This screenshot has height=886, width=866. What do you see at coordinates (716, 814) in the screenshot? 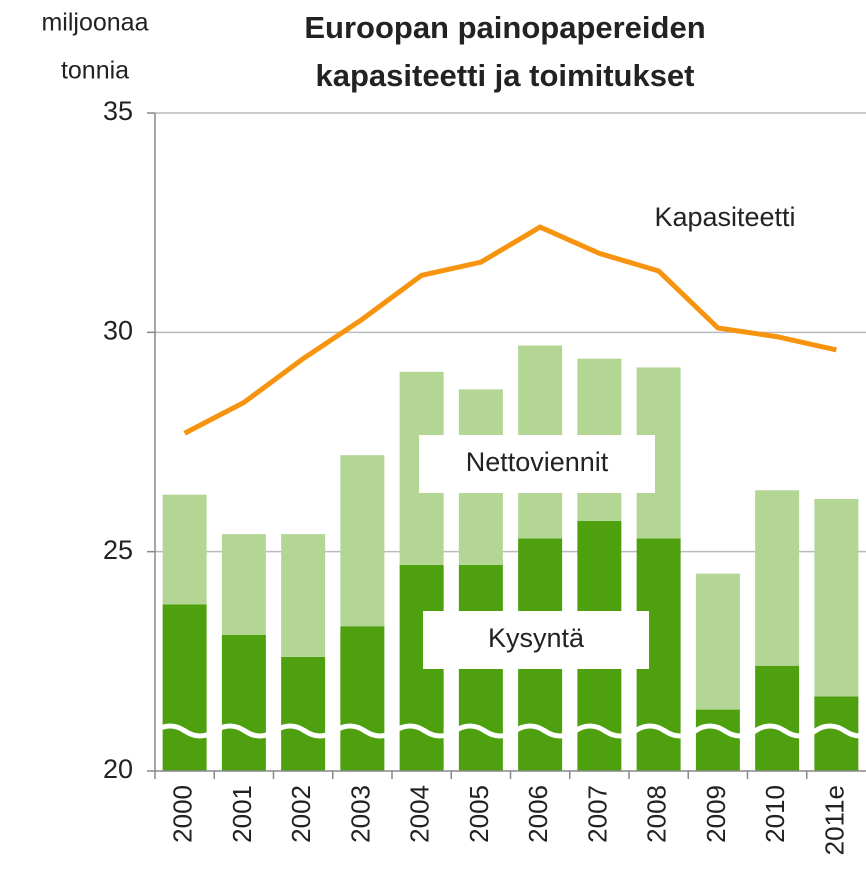
I see `x-tick-label: 2009` at bounding box center [716, 814].